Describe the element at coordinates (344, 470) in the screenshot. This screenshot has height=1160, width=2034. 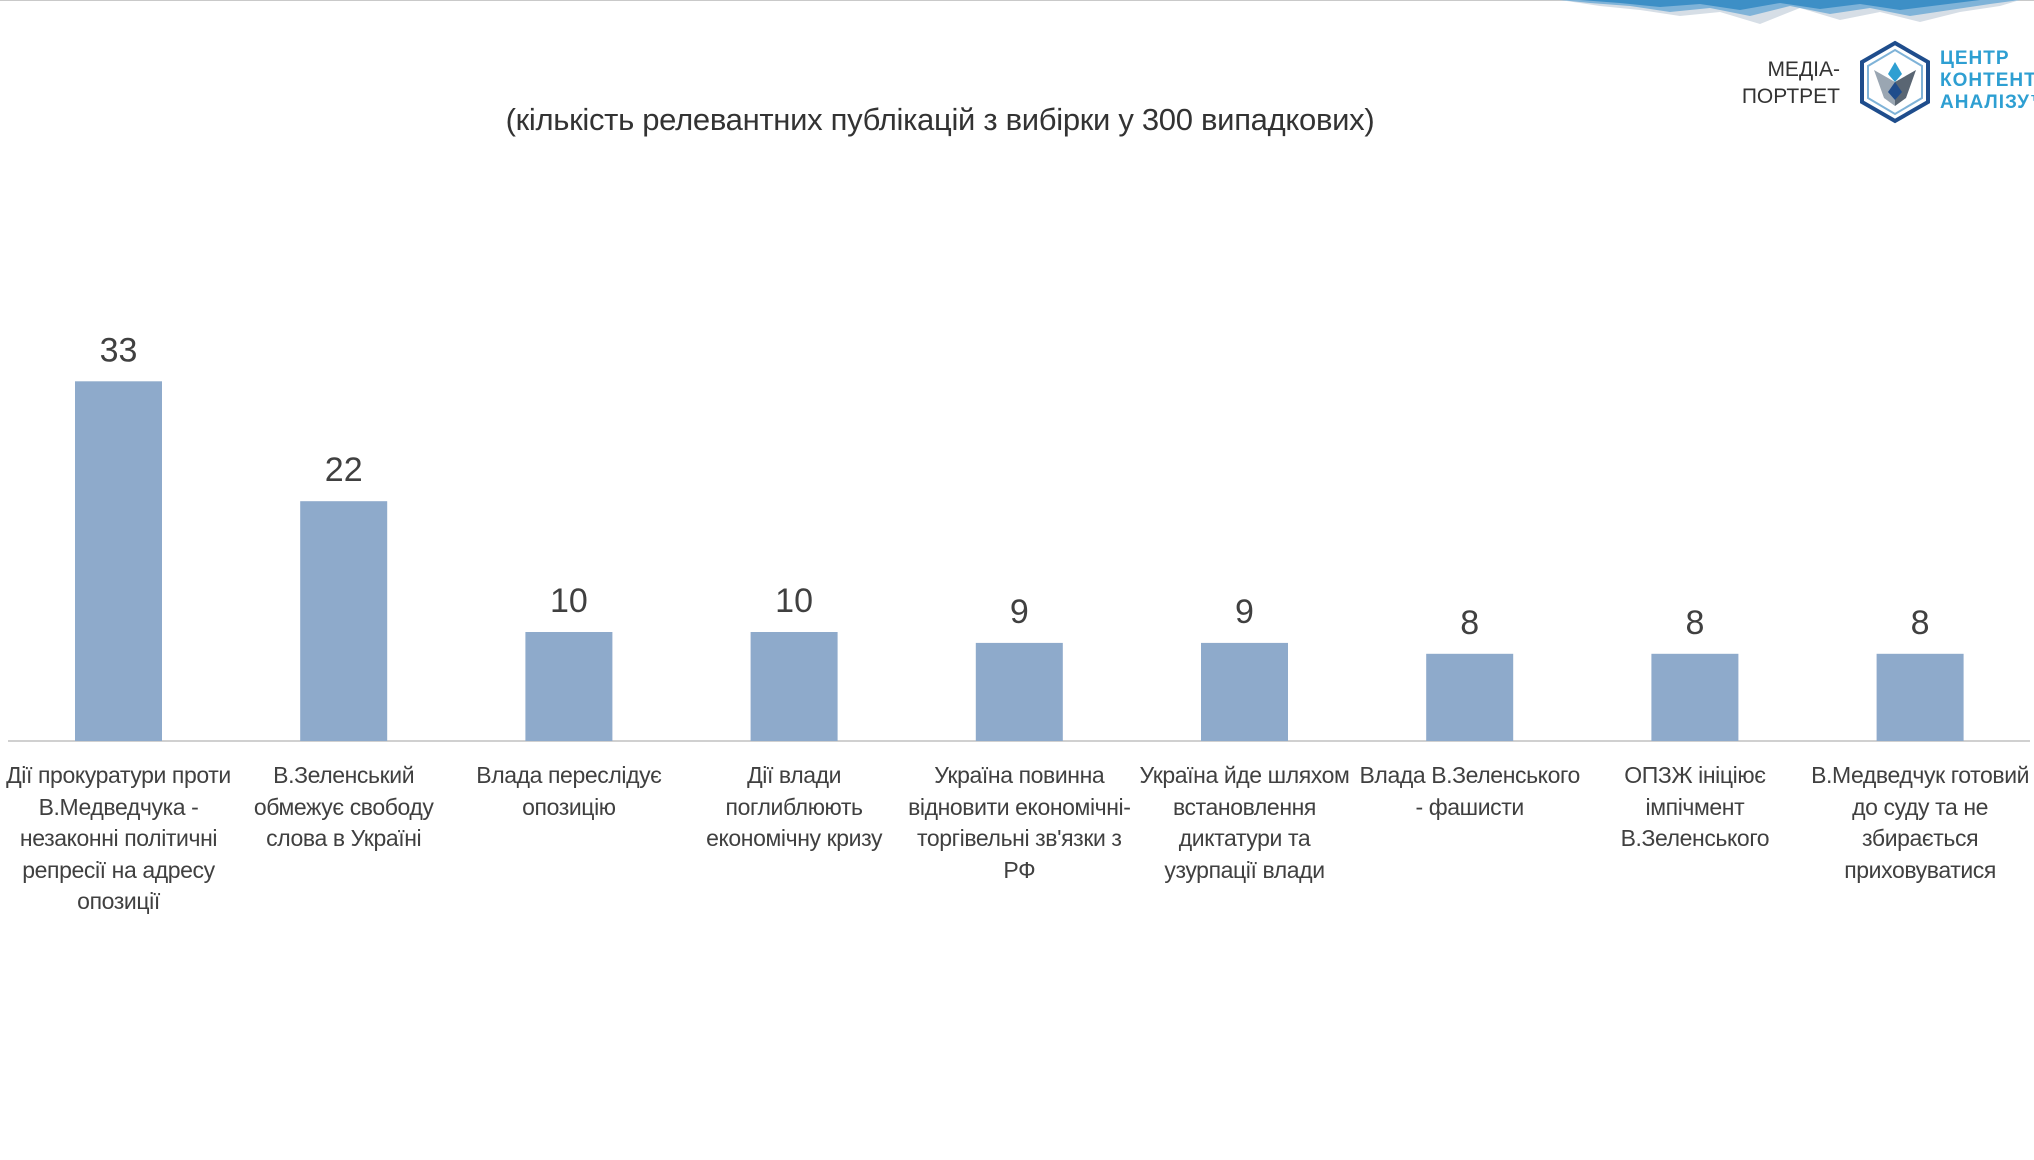
I see `value-label-2: 22` at that location.